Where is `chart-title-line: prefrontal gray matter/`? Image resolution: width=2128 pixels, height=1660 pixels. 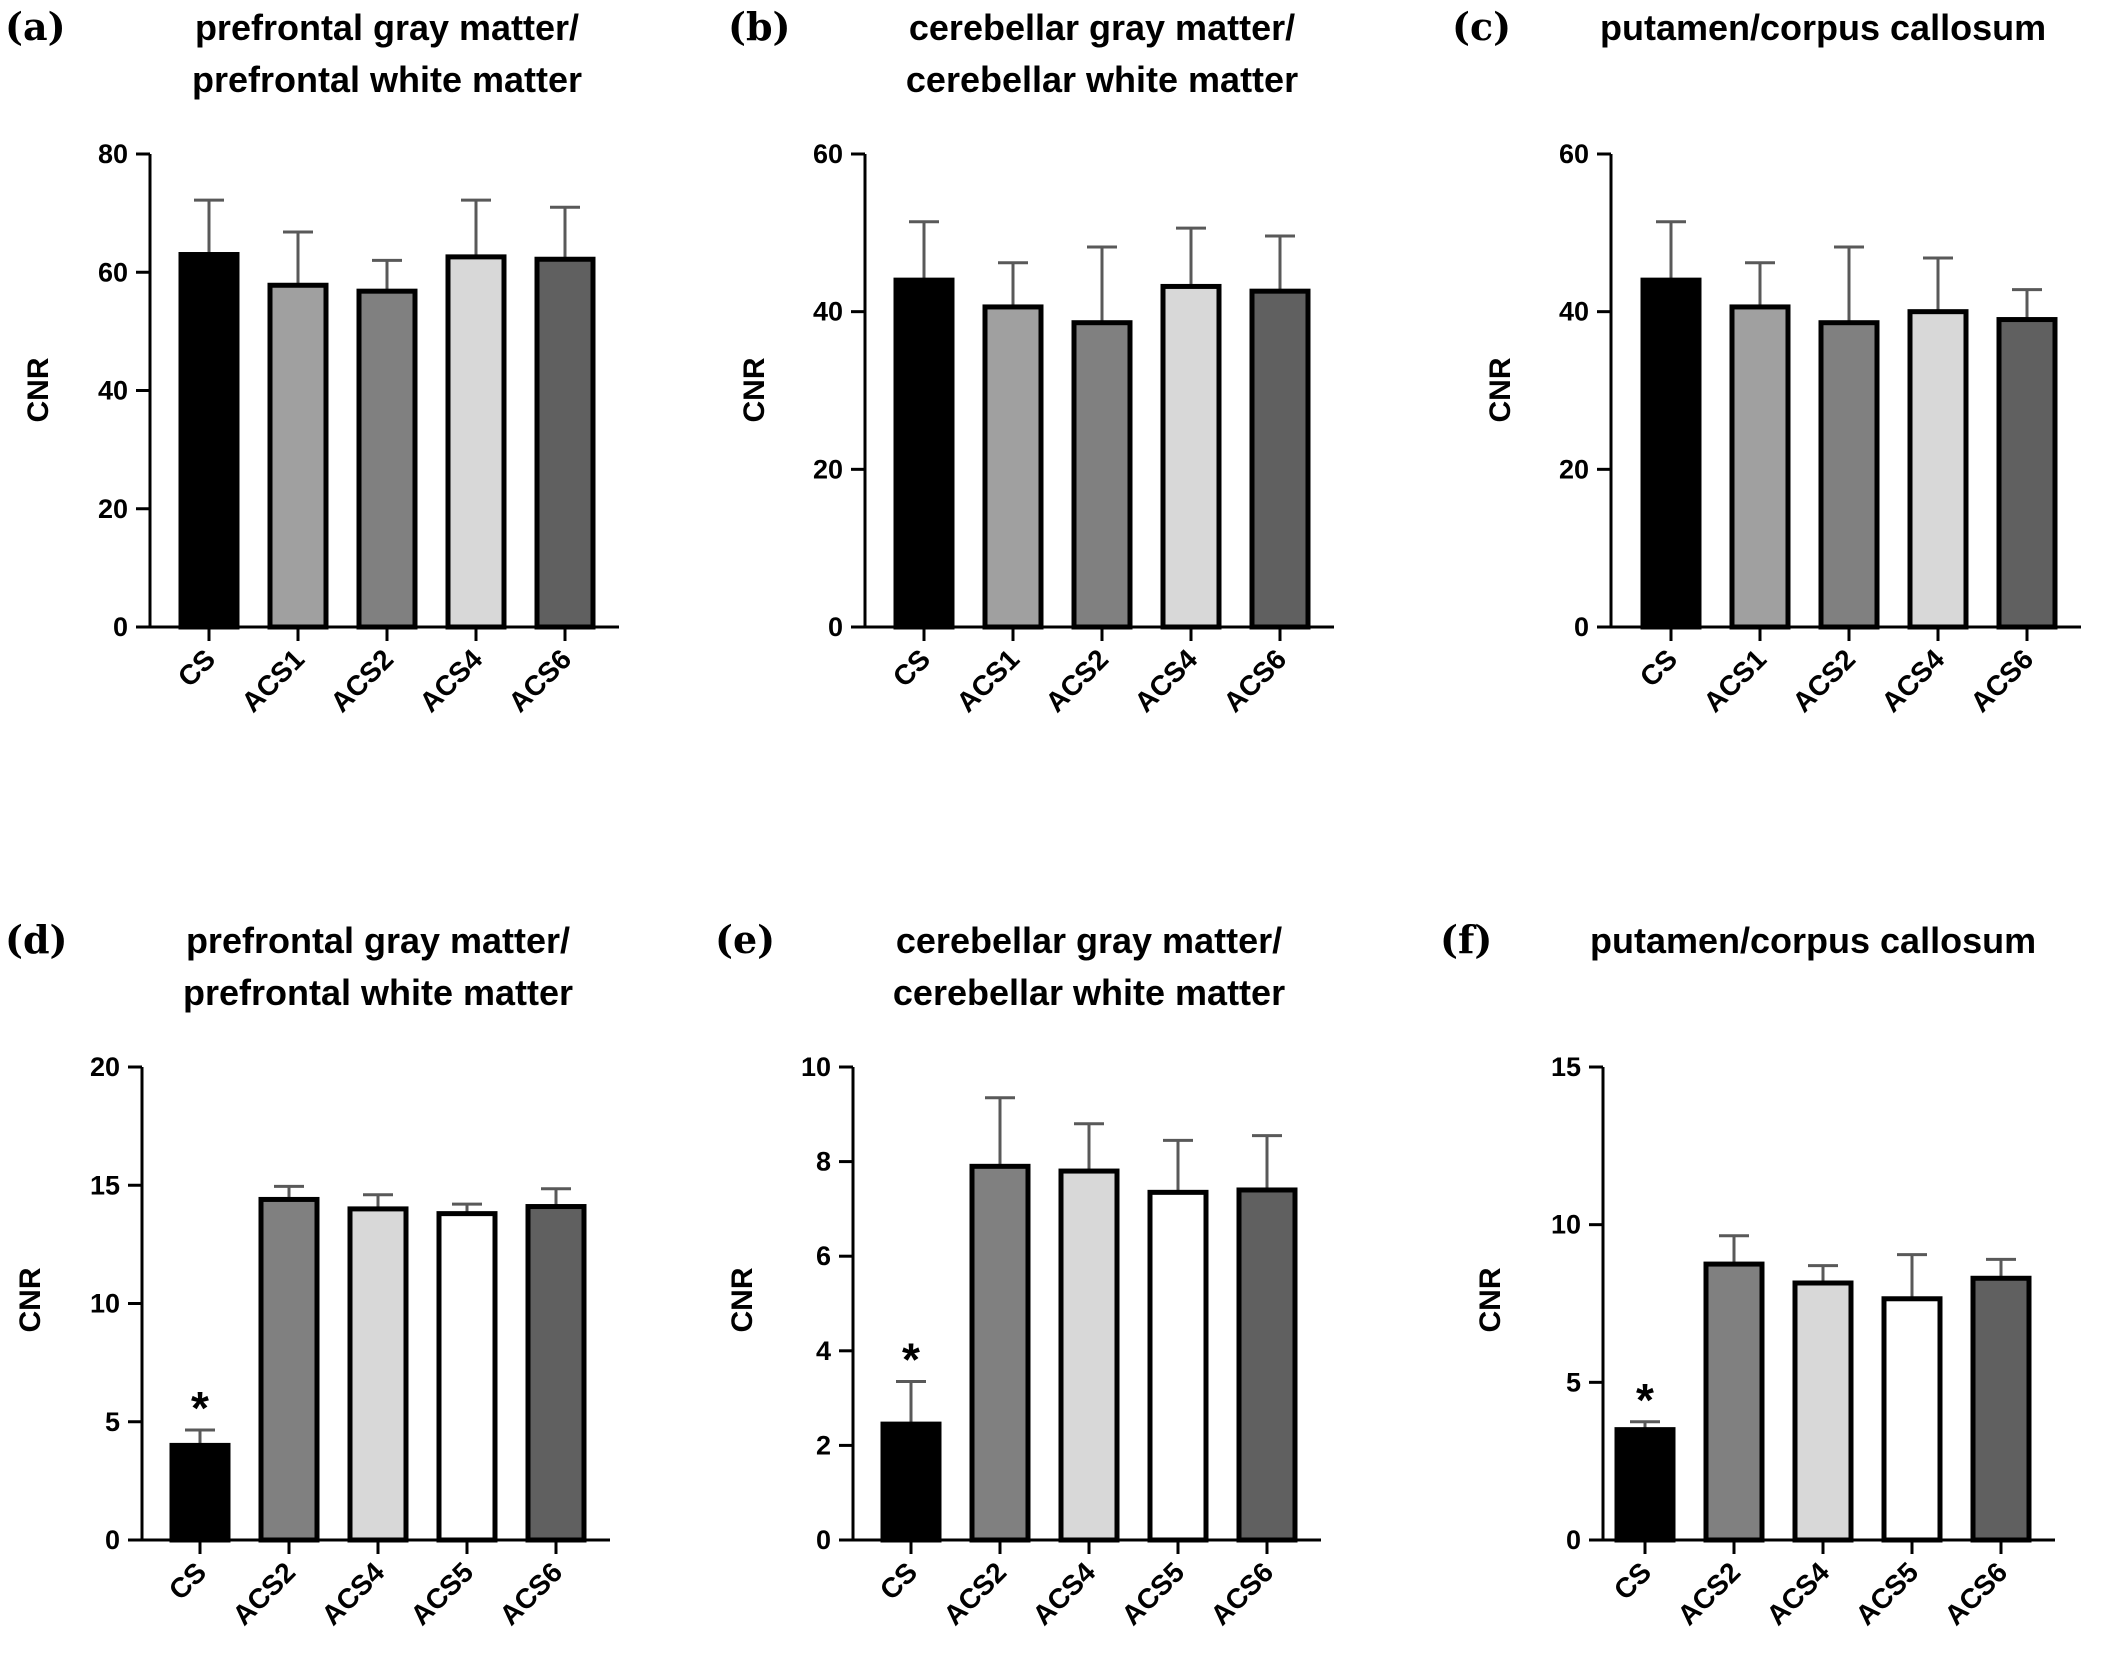
chart-title-line: prefrontal gray matter/ is located at coordinates (378, 940).